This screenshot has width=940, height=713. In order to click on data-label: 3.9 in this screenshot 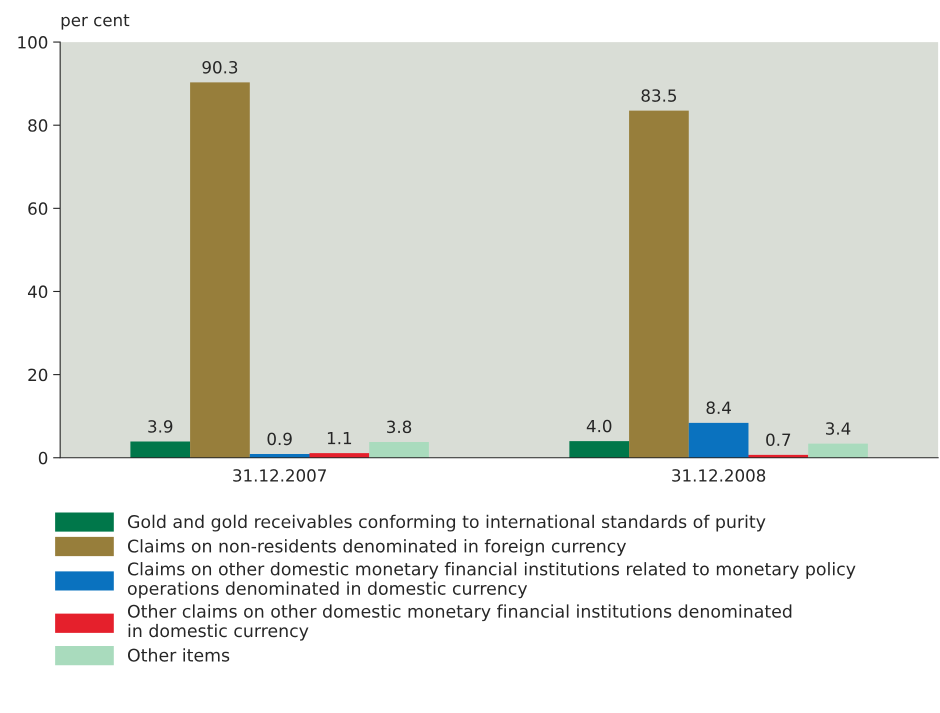, I will do `click(160, 426)`.